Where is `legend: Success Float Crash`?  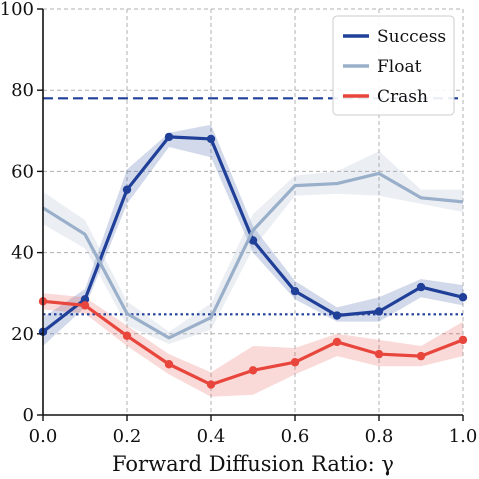 legend: Success Float Crash is located at coordinates (393, 65).